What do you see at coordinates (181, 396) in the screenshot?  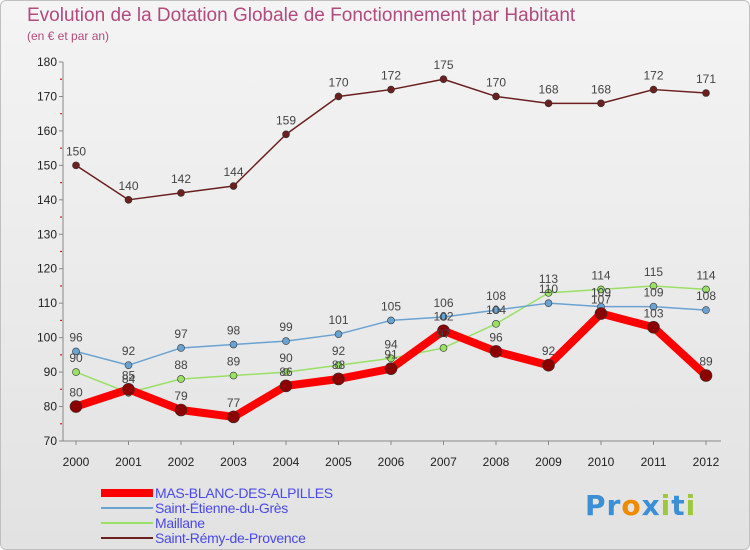 I see `data-label: 79` at bounding box center [181, 396].